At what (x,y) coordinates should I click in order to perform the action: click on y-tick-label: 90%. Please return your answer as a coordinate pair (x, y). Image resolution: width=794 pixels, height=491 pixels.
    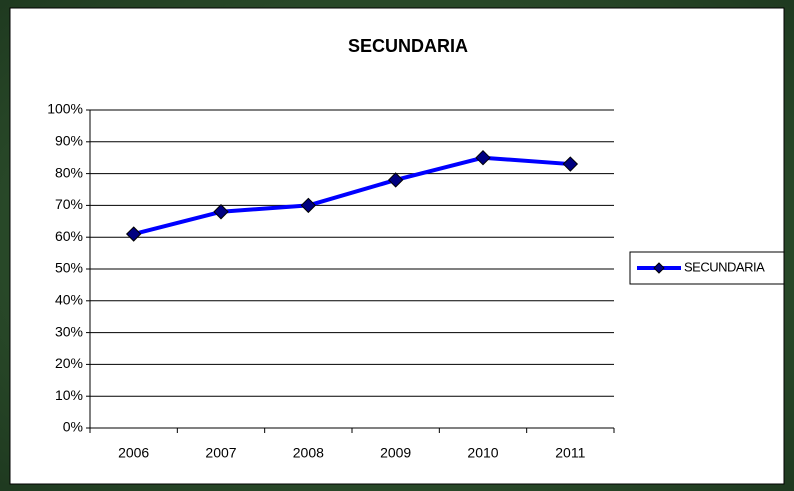
    Looking at the image, I should click on (69, 141).